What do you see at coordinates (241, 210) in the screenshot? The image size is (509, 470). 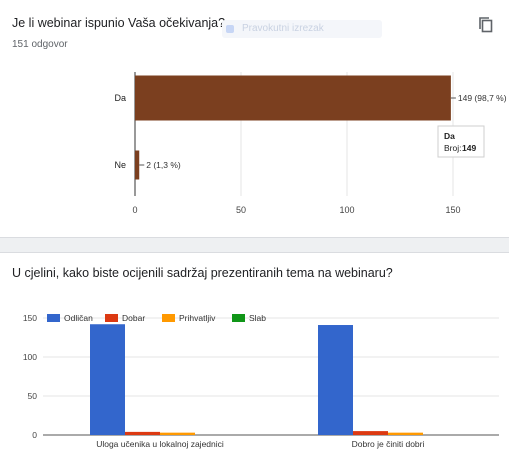 I see `x-tick-label: 50` at bounding box center [241, 210].